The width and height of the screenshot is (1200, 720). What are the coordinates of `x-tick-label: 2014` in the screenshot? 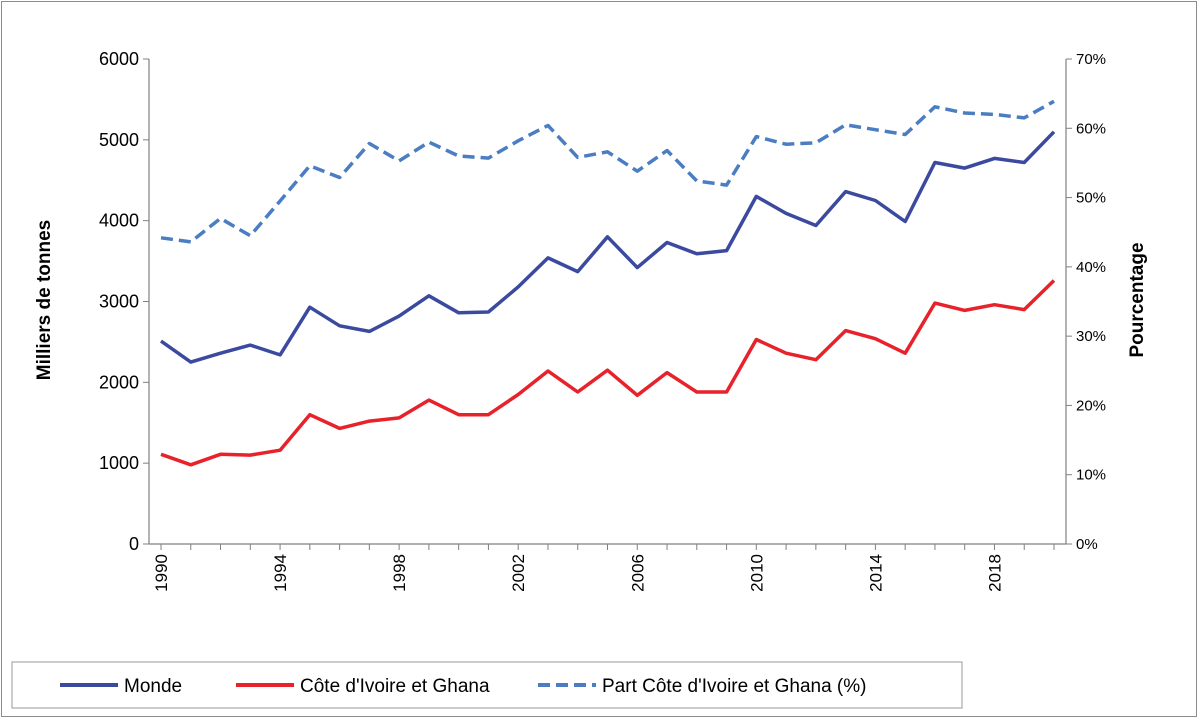 It's located at (875, 573).